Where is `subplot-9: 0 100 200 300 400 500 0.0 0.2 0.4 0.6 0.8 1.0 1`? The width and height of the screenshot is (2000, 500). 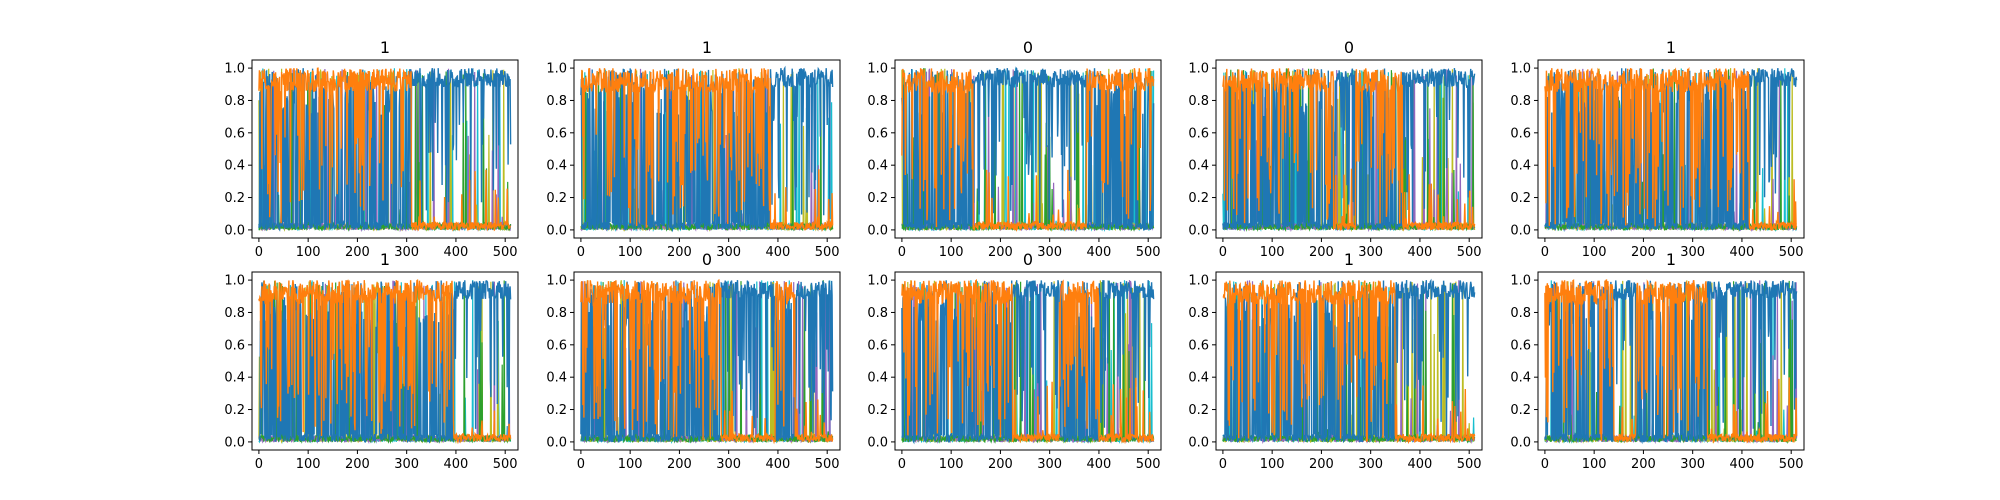
subplot-9: 0 100 200 300 400 500 0.0 0.2 0.4 0.6 0.8 1.0 1 is located at coordinates (1335, 361).